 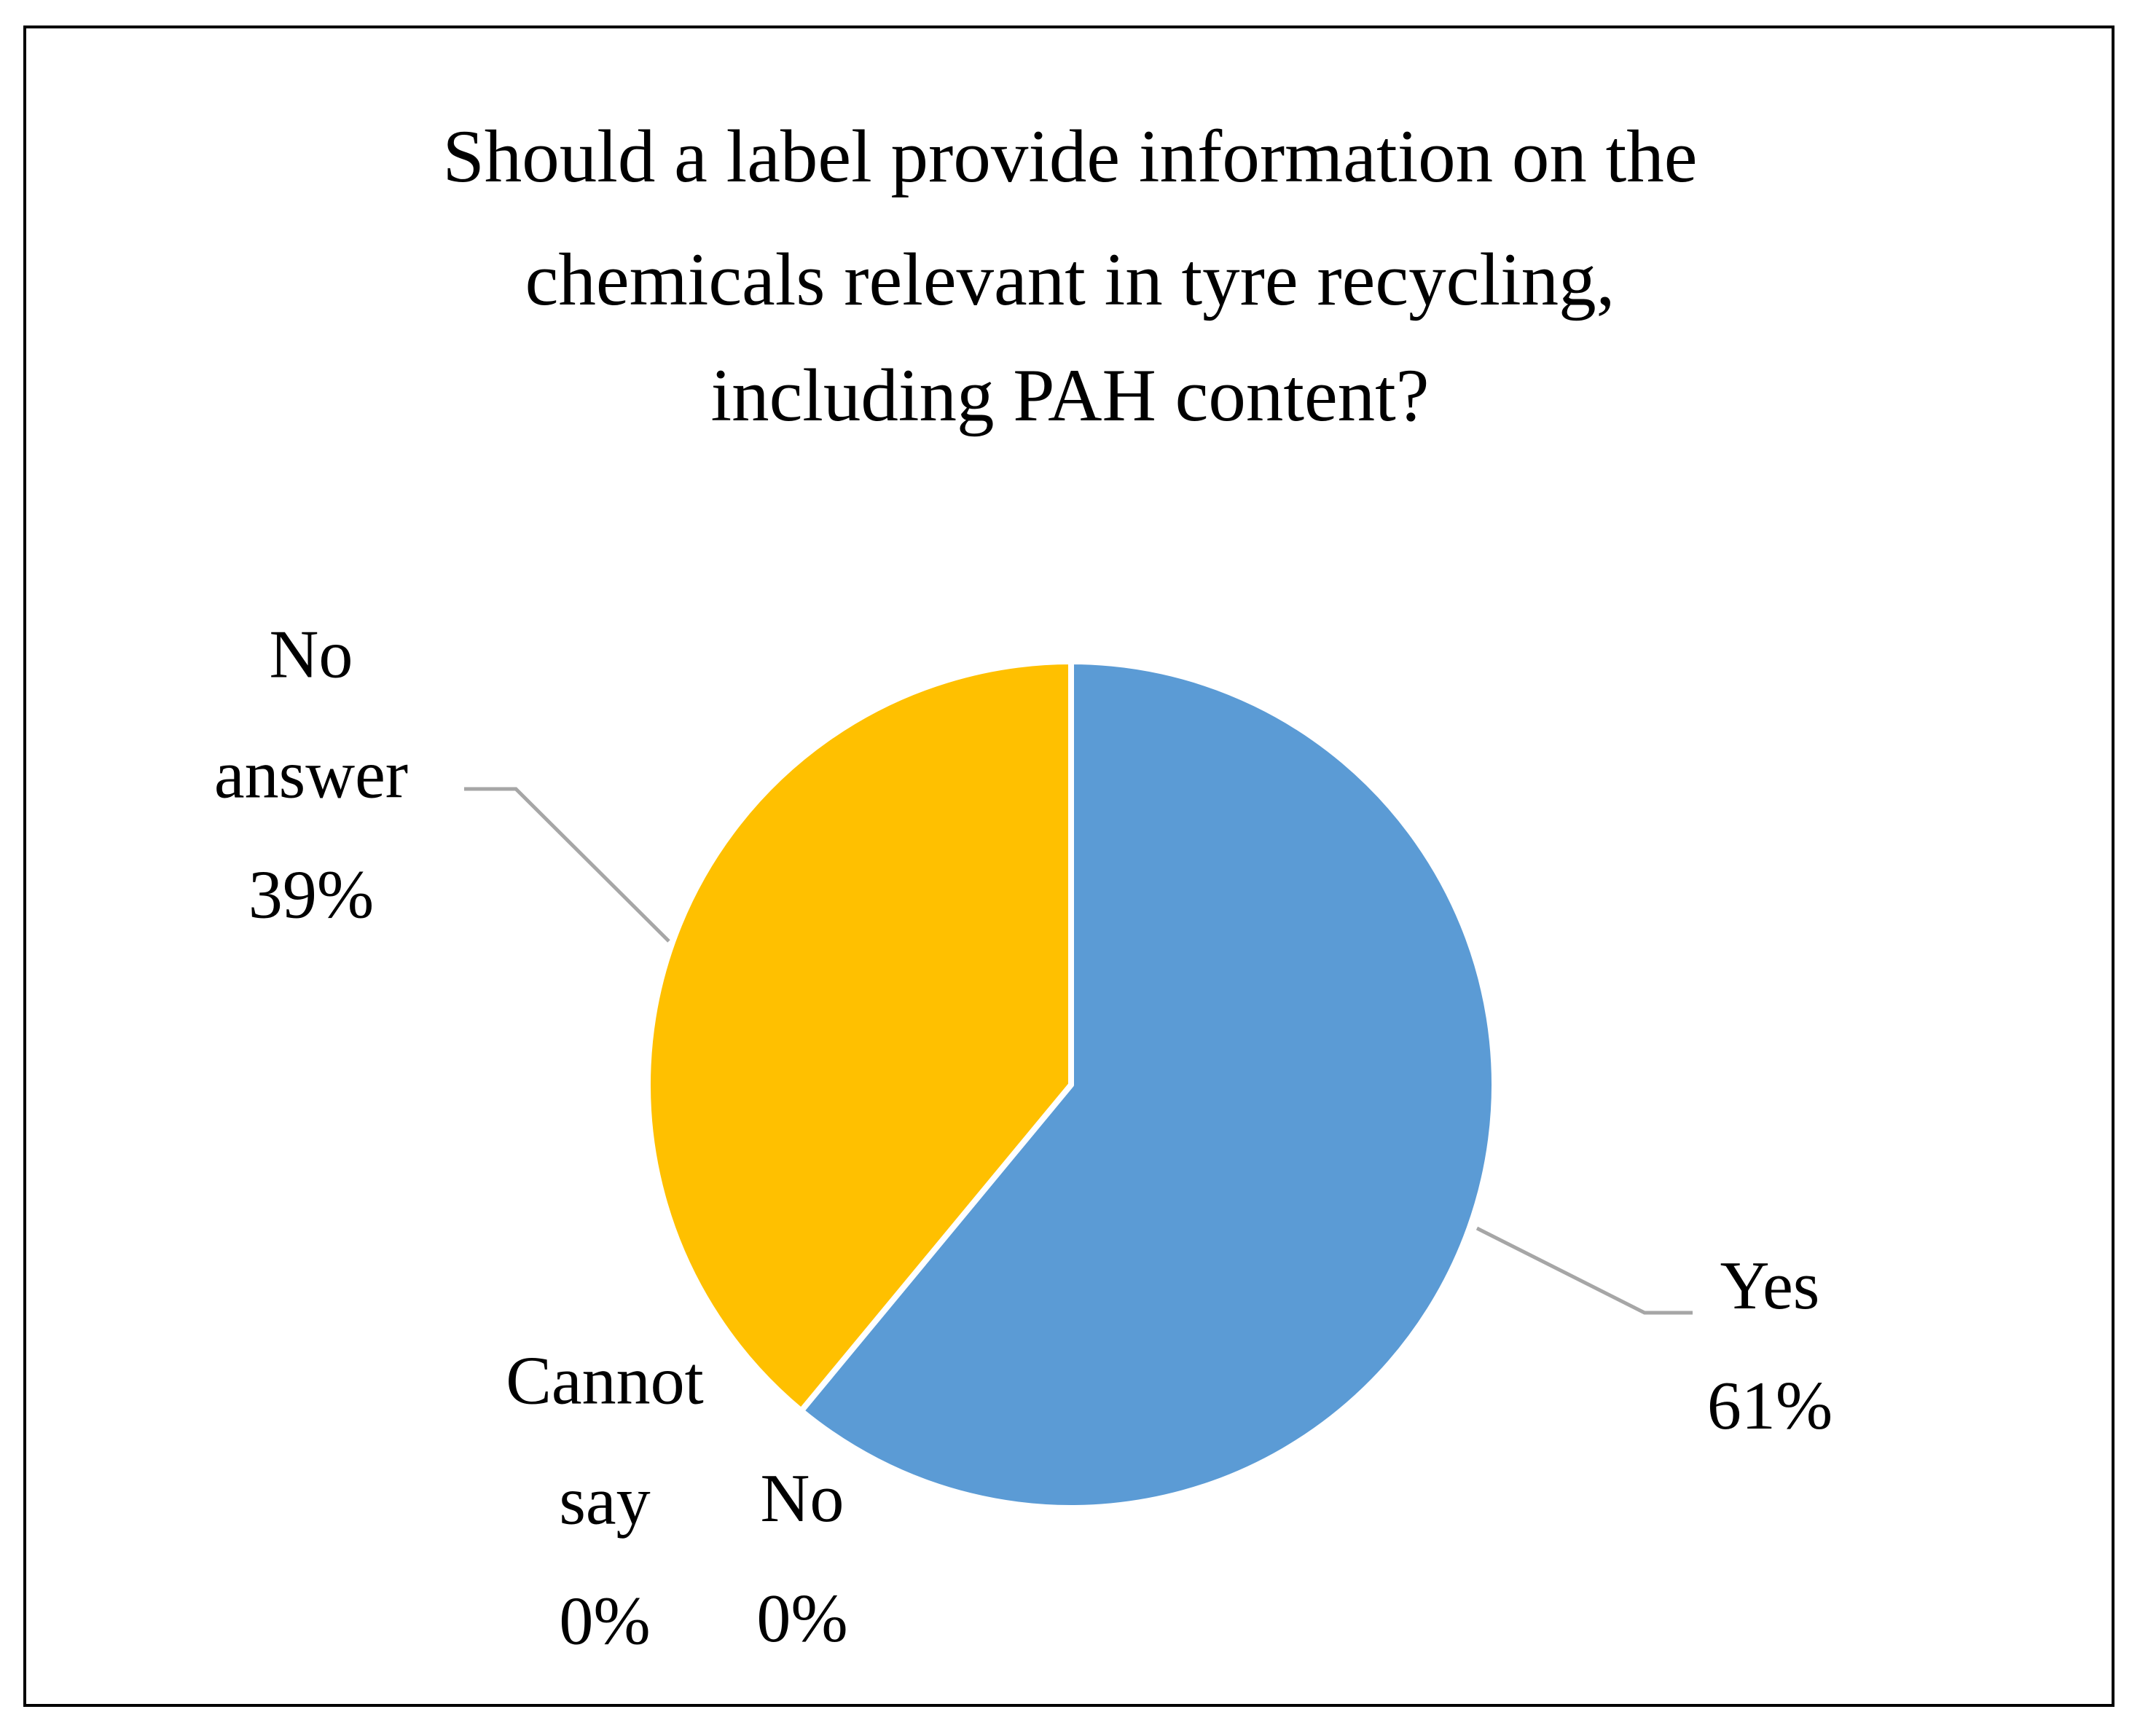 I want to click on chart-title: chemicals relevant in tyre recycling,, so click(x=1070, y=279).